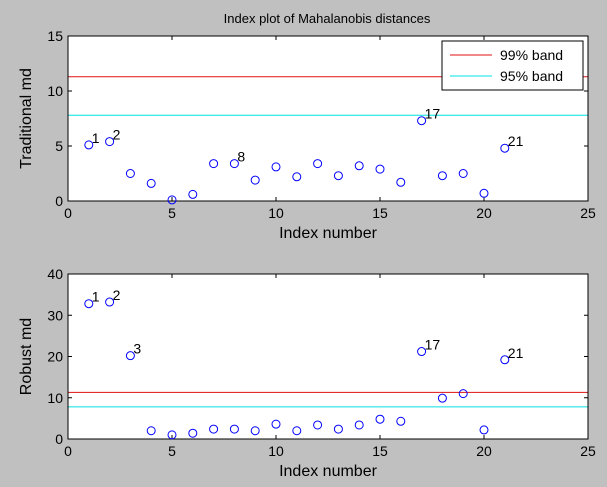 The height and width of the screenshot is (487, 607). What do you see at coordinates (59, 146) in the screenshot?
I see `y-tick-label: 5` at bounding box center [59, 146].